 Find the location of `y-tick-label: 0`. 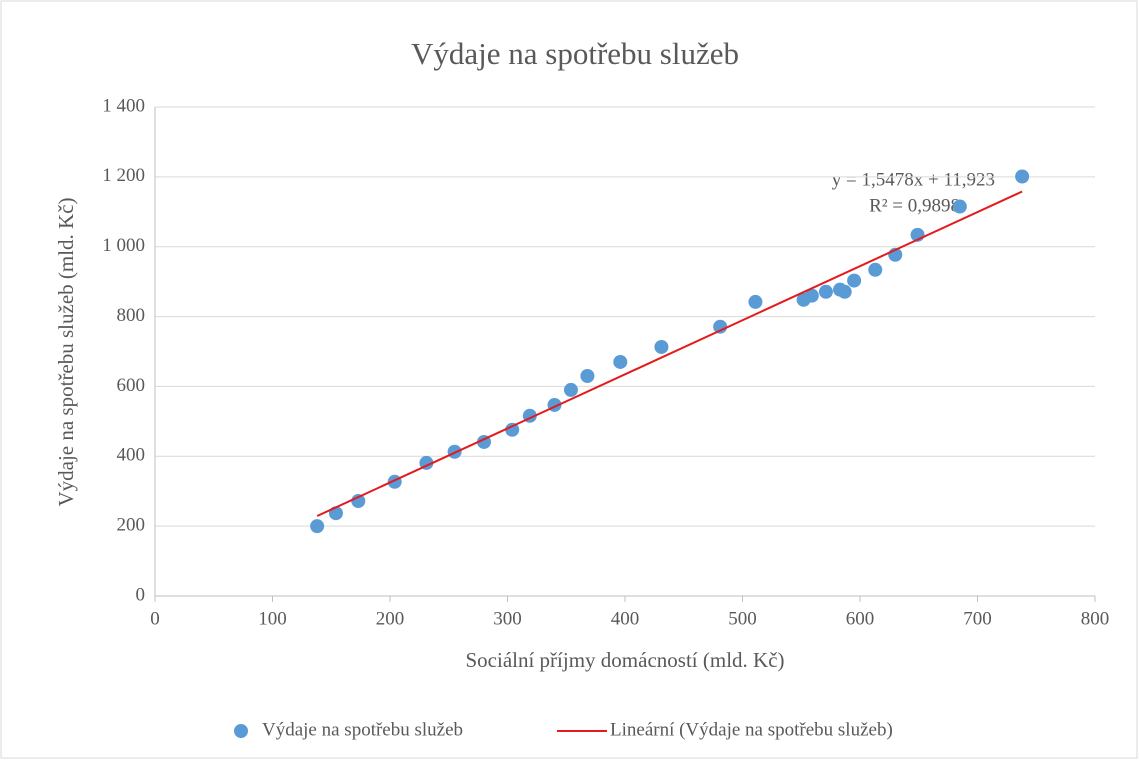

y-tick-label: 0 is located at coordinates (141, 594).